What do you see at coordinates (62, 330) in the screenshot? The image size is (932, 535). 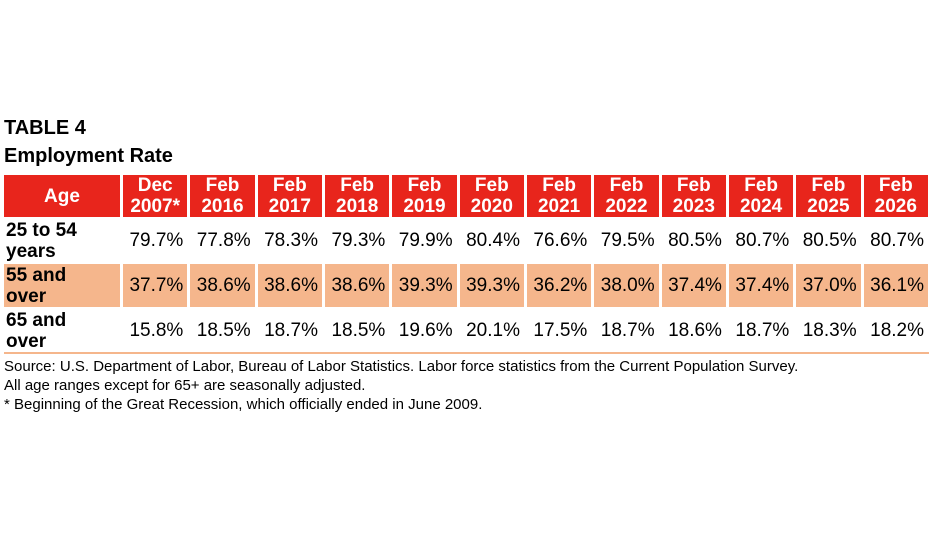 I see `row-label-65-and-over: 65 and over` at bounding box center [62, 330].